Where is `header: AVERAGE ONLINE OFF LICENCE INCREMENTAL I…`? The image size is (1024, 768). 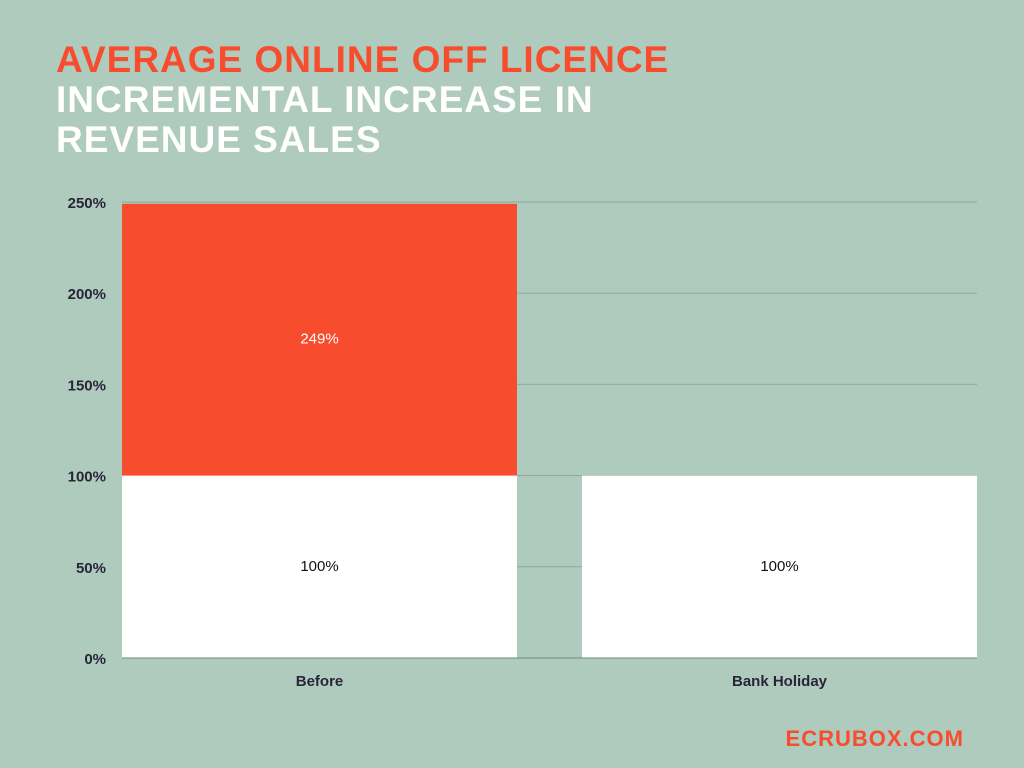 header: AVERAGE ONLINE OFF LICENCE INCREMENTAL I… is located at coordinates (376, 100).